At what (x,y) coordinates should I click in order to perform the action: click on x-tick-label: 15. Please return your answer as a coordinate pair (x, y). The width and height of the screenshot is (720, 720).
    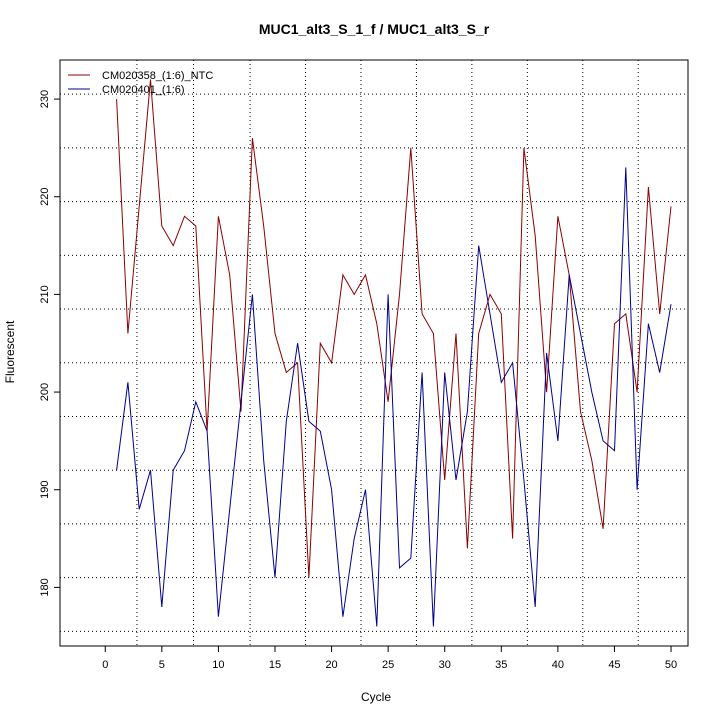
    Looking at the image, I should click on (275, 665).